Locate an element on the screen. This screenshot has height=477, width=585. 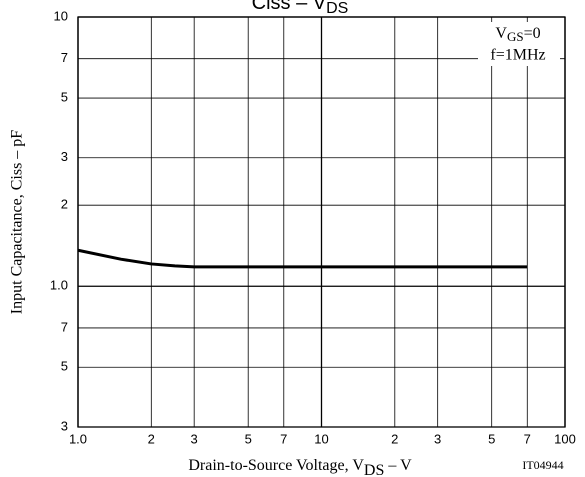
chart-title: Ciss – VDS is located at coordinates (300, 8).